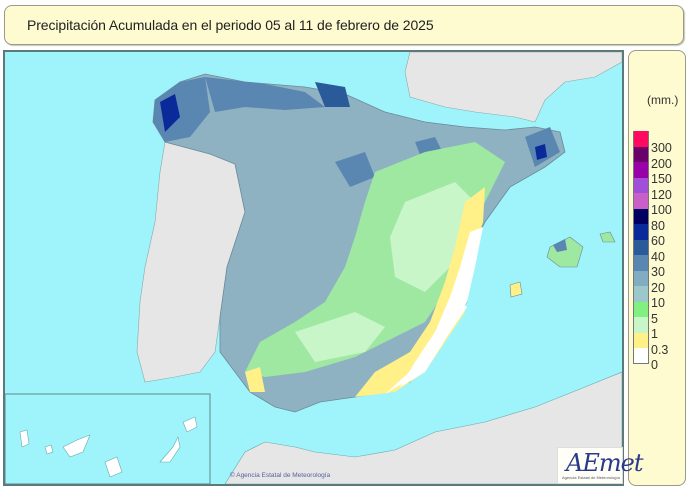  Describe the element at coordinates (654, 334) in the screenshot. I see `legend-label: 1` at that location.